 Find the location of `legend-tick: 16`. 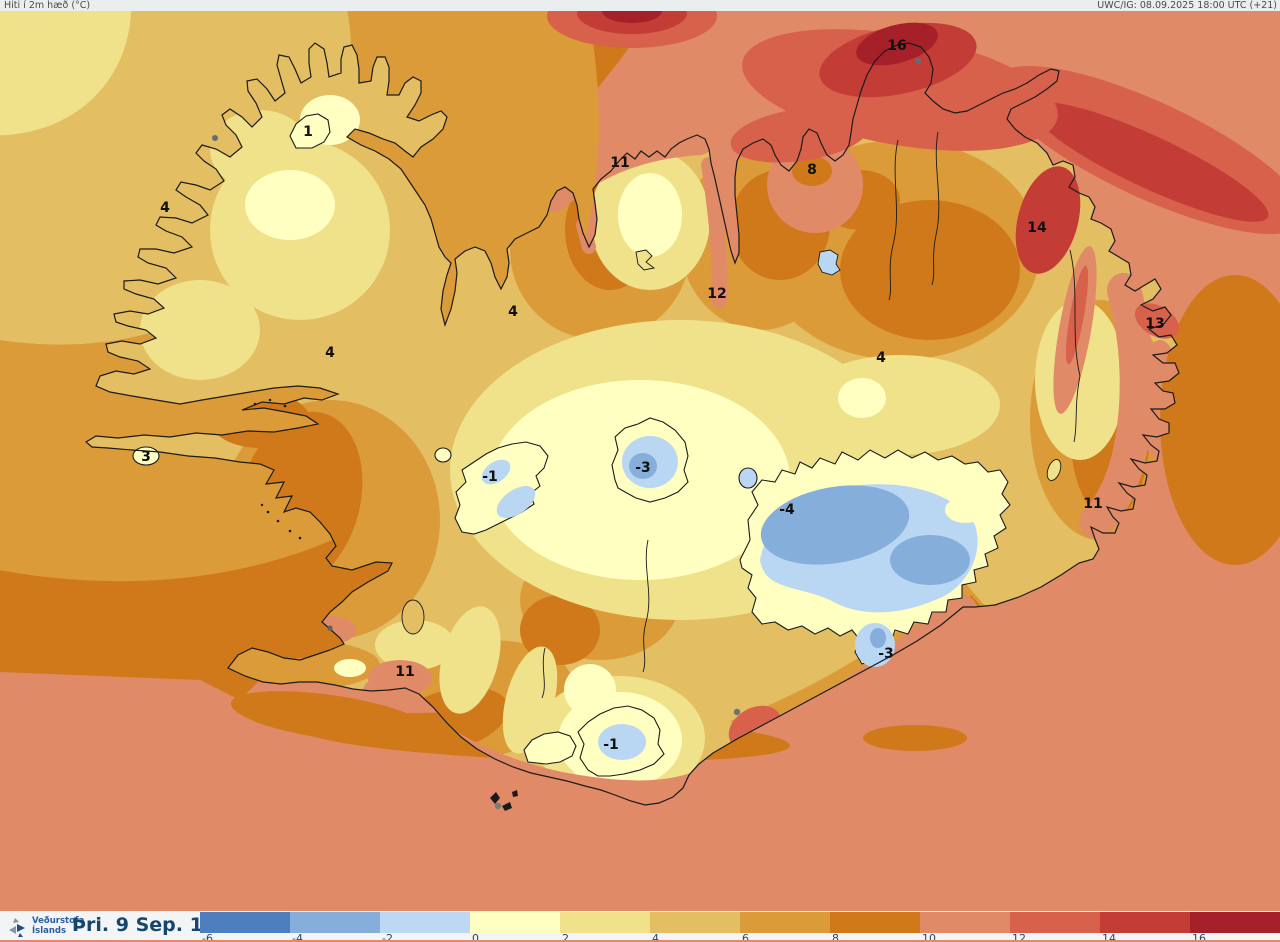

legend-tick: 16 is located at coordinates (1199, 937).